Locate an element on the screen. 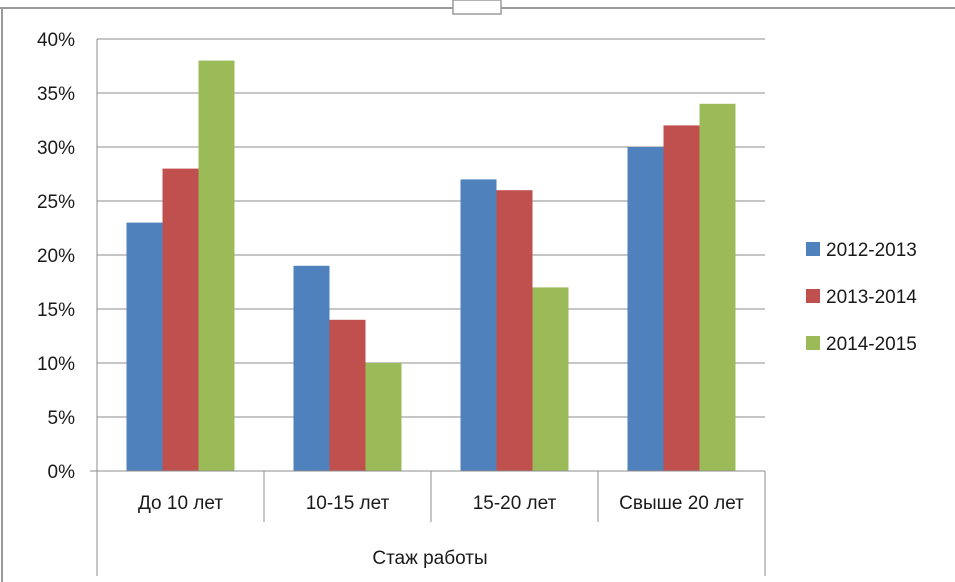 The height and width of the screenshot is (582, 955). x-tick-label: 10-15 лет is located at coordinates (348, 503).